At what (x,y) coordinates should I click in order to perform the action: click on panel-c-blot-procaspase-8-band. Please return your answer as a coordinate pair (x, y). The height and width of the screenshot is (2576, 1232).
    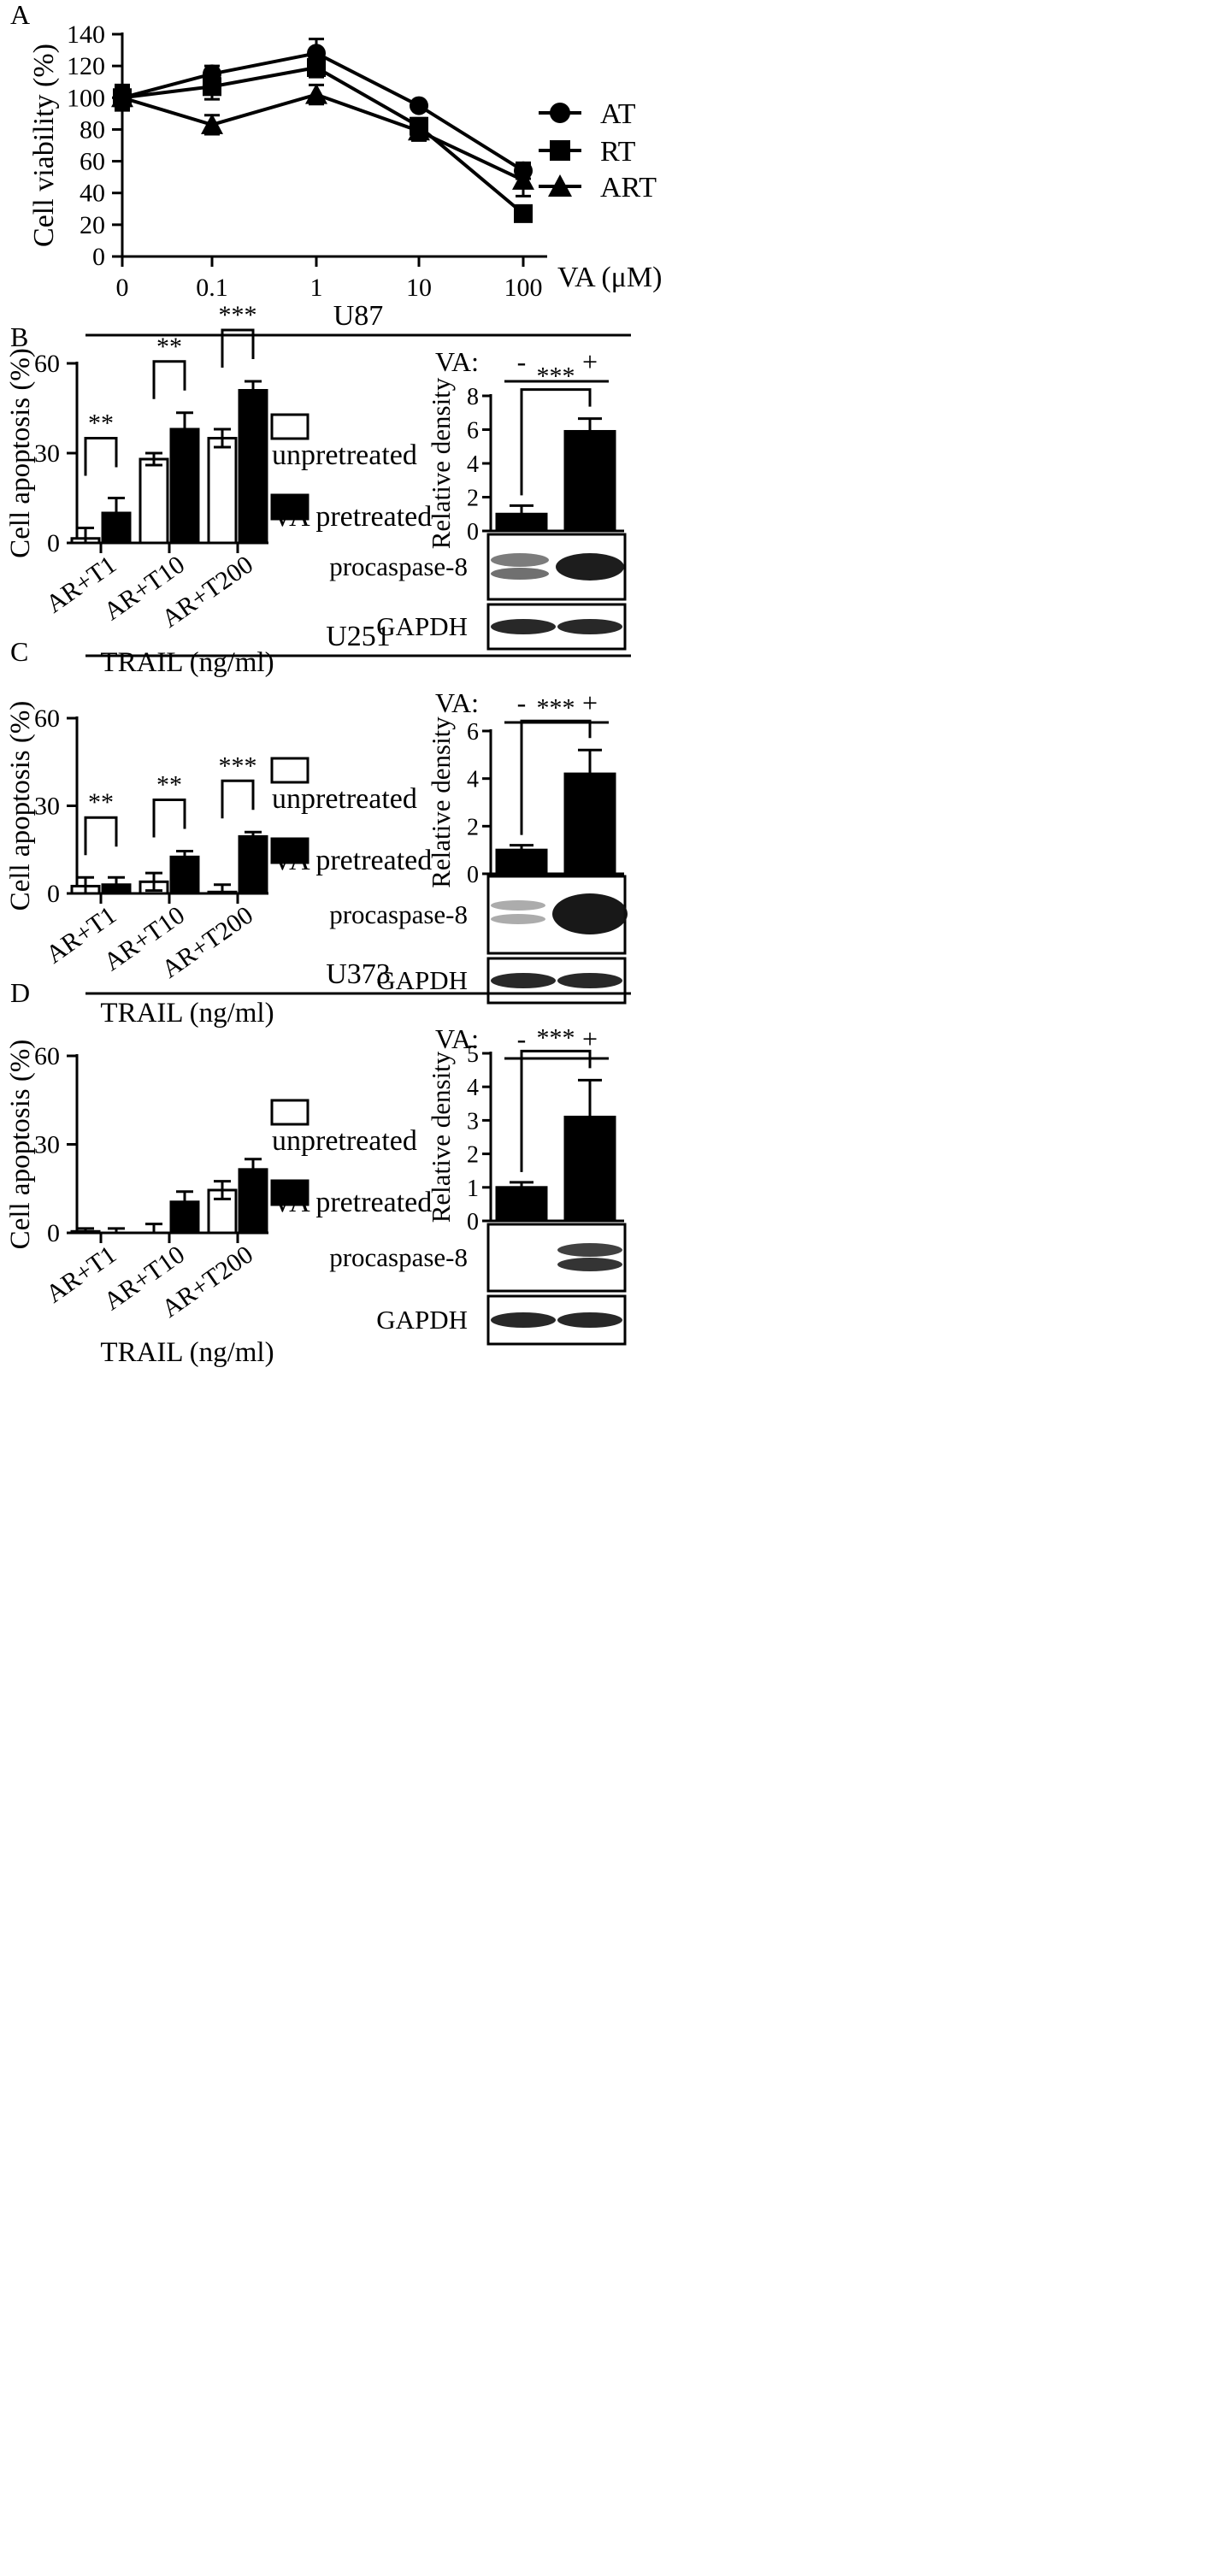
    Looking at the image, I should click on (590, 913).